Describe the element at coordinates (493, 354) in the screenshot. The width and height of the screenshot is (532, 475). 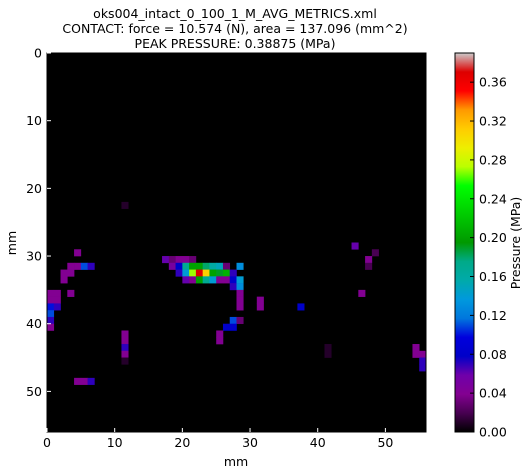
I see `colorbar-tick-label: 0.08` at that location.